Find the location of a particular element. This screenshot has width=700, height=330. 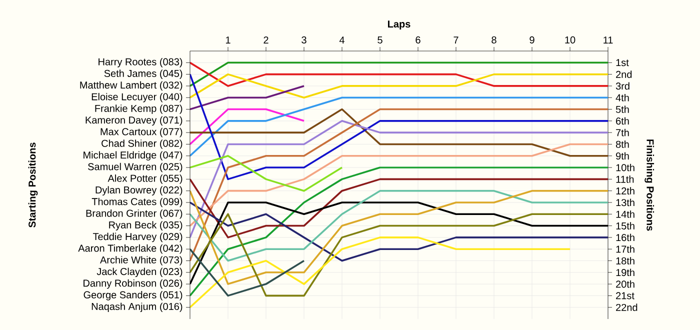

text: Starting Positions is located at coordinates (33, 185).